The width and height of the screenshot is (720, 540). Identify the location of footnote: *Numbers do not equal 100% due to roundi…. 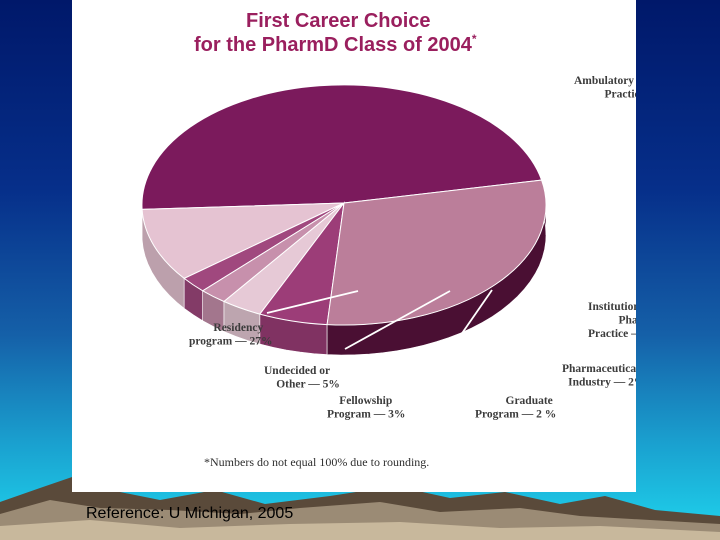
(316, 462).